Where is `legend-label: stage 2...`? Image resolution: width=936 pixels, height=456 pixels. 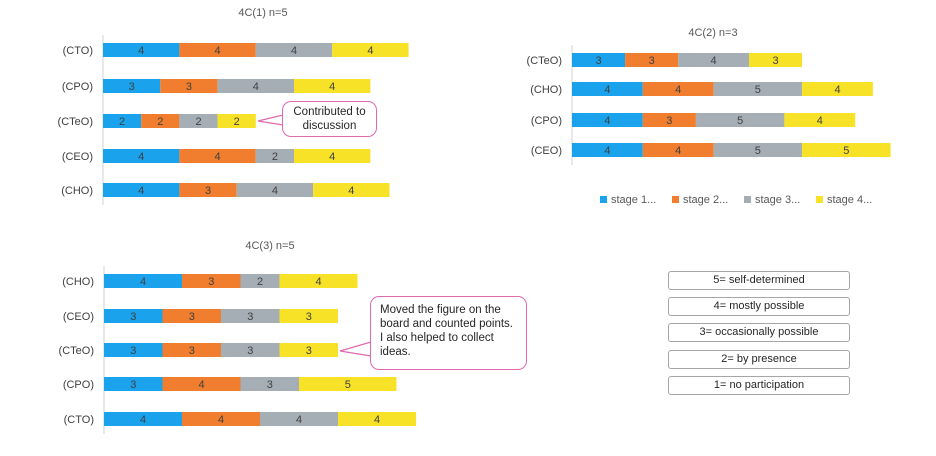 legend-label: stage 2... is located at coordinates (705, 200).